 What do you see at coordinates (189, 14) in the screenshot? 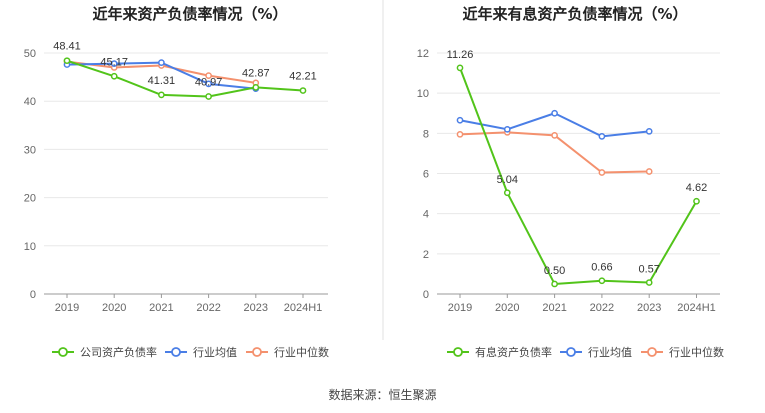
I see `chart-title: 近年来资产负债率情况（%）` at bounding box center [189, 14].